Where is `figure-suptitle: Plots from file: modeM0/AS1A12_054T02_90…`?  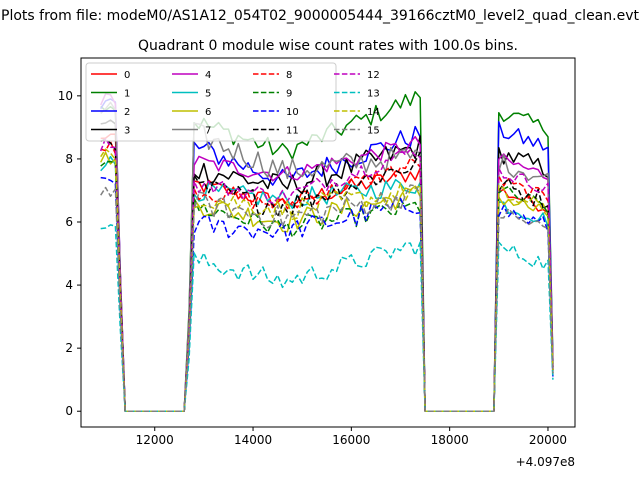
figure-suptitle: Plots from file: modeM0/AS1A12_054T02_90… is located at coordinates (320, 16).